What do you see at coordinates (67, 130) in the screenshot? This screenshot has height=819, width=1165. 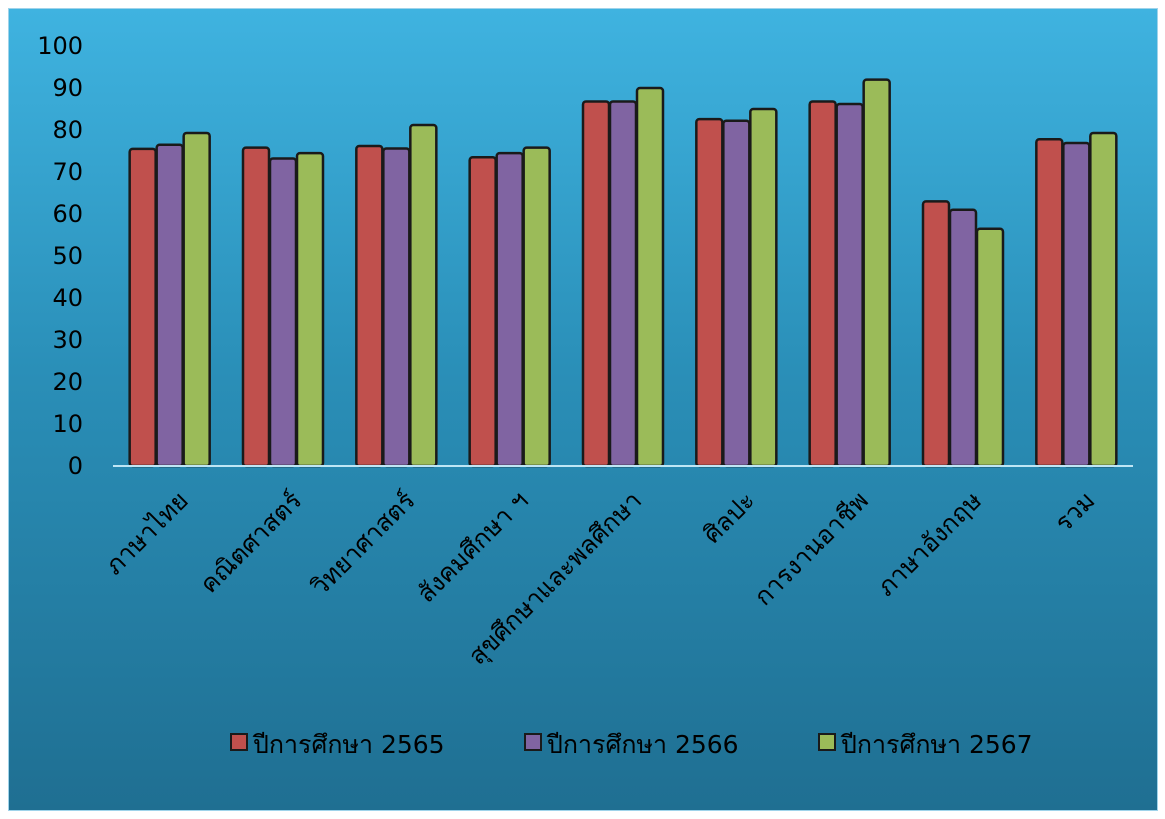 I see `y-tick-label: 80` at bounding box center [67, 130].